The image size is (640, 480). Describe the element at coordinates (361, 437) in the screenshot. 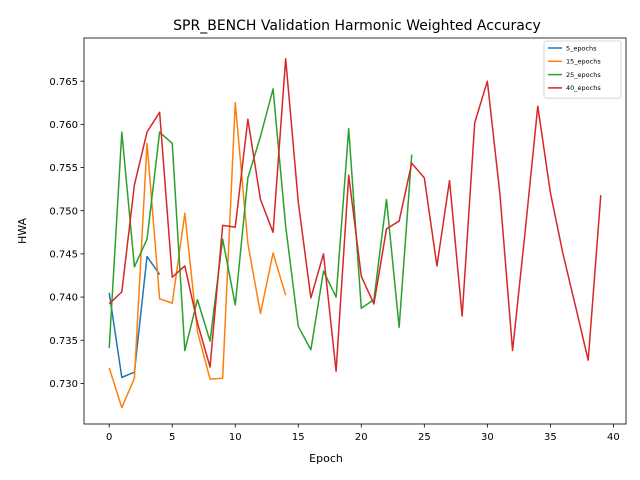

I see `x-tick-label: 20` at that location.